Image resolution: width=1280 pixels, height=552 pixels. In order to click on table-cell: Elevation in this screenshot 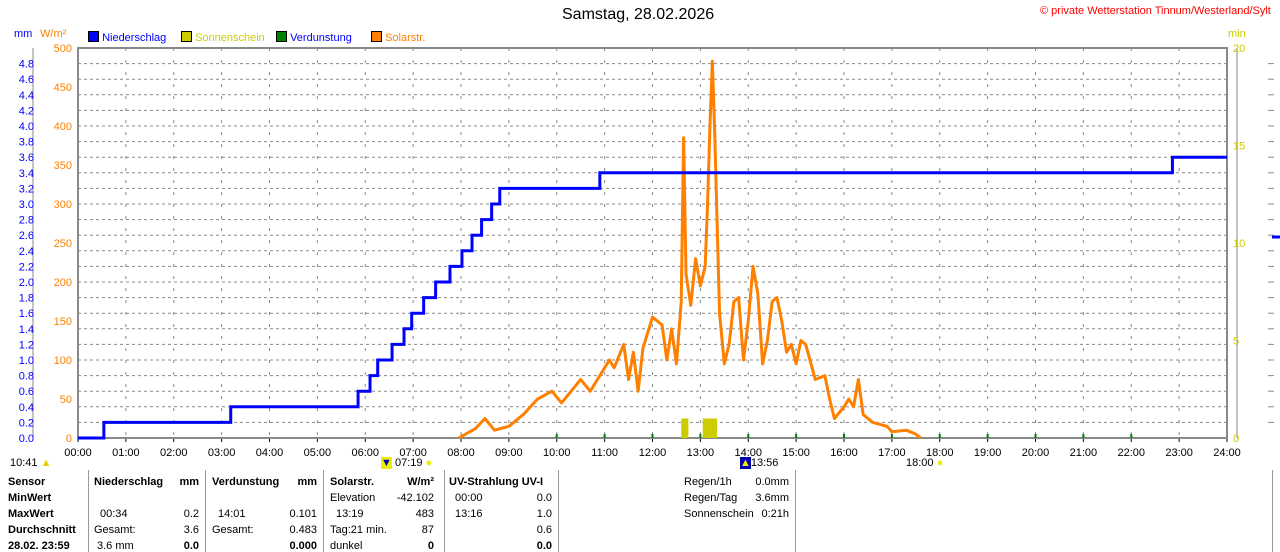, I will do `click(353, 498)`.